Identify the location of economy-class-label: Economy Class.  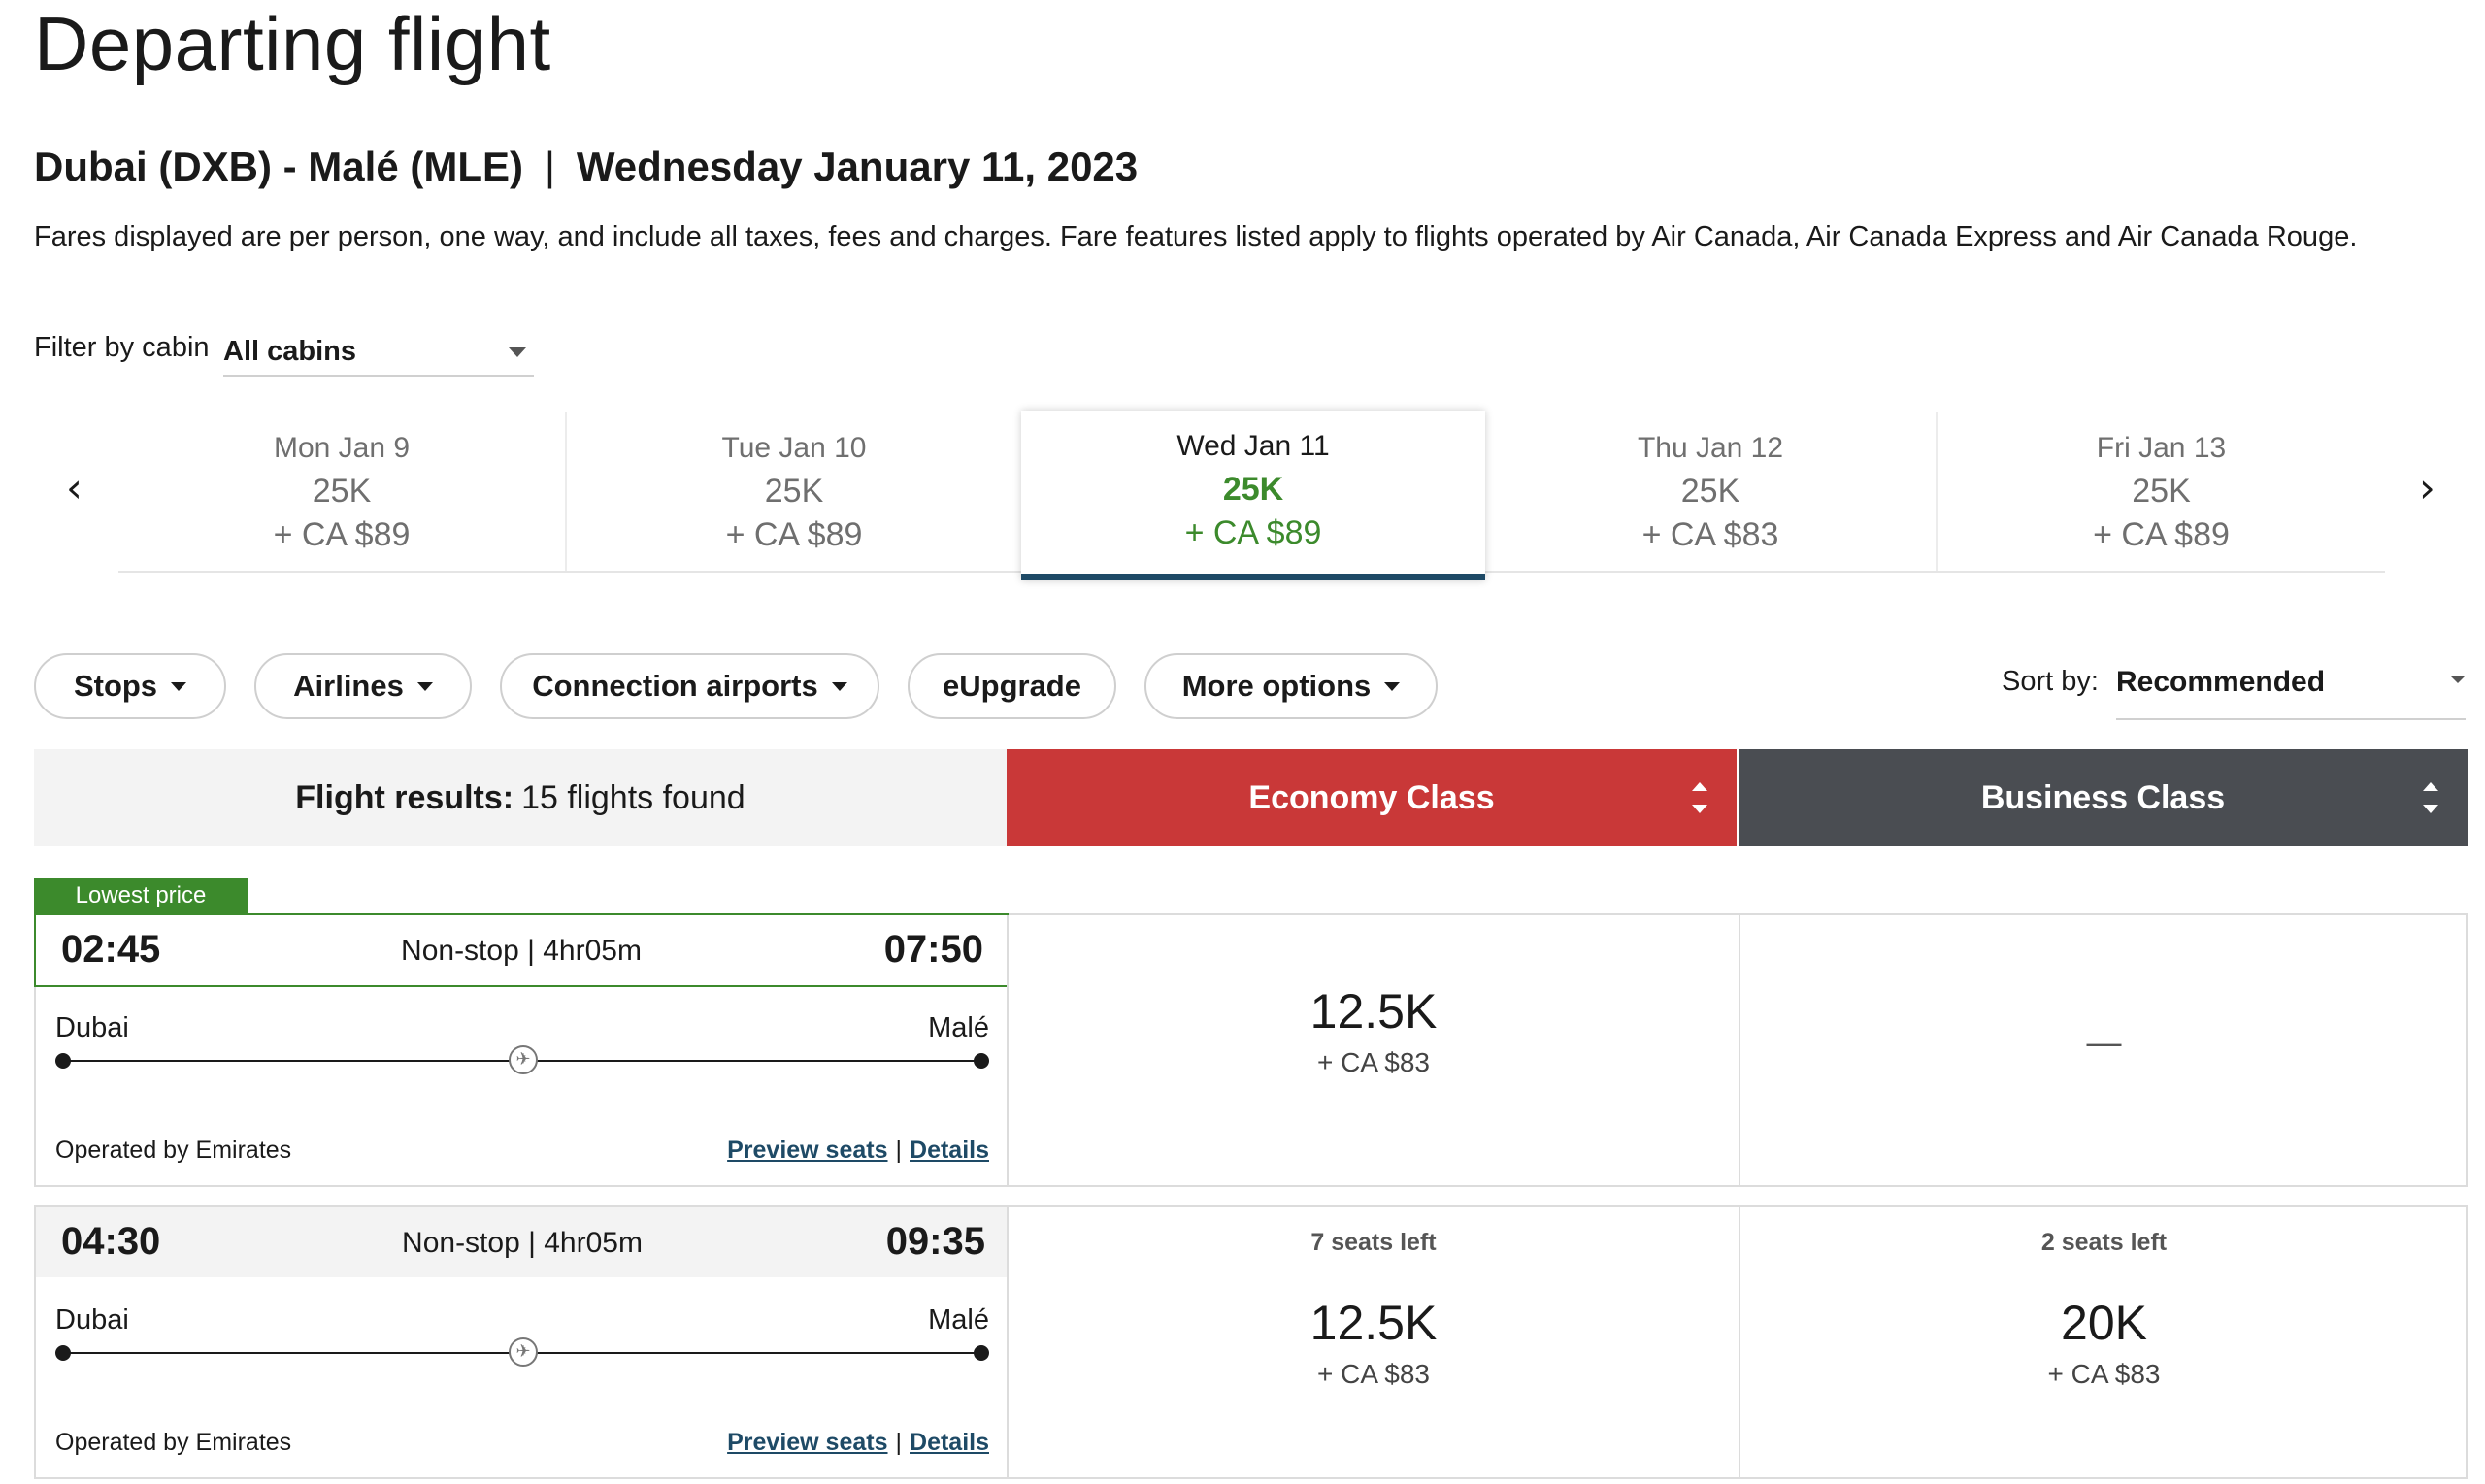
(1371, 797).